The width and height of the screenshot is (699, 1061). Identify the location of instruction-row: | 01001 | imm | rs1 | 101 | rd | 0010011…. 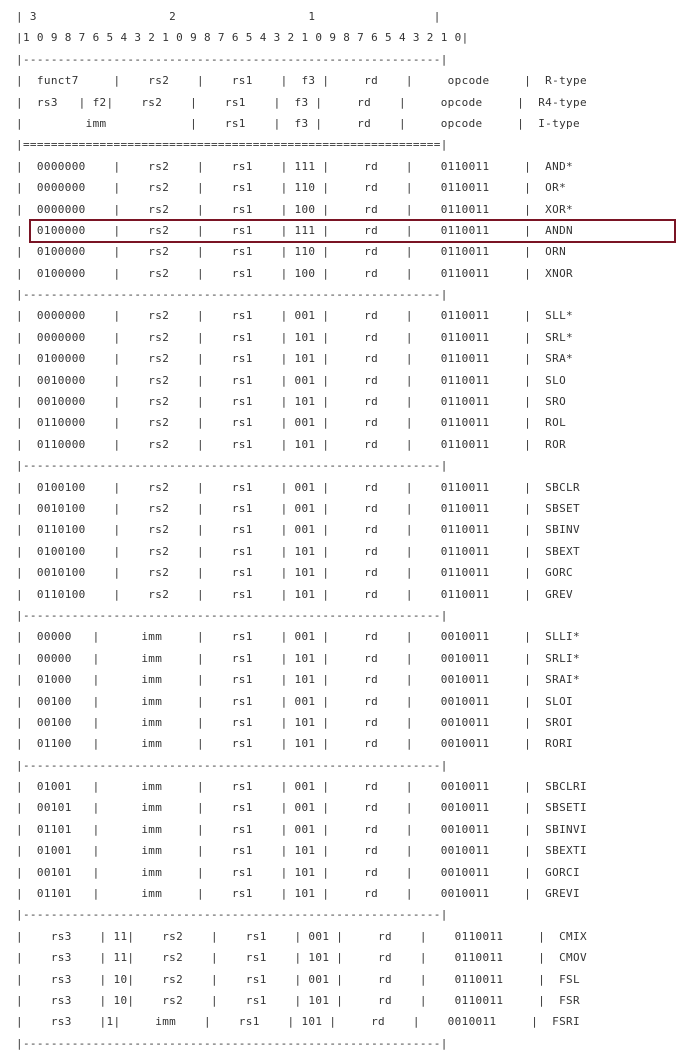
(301, 851).